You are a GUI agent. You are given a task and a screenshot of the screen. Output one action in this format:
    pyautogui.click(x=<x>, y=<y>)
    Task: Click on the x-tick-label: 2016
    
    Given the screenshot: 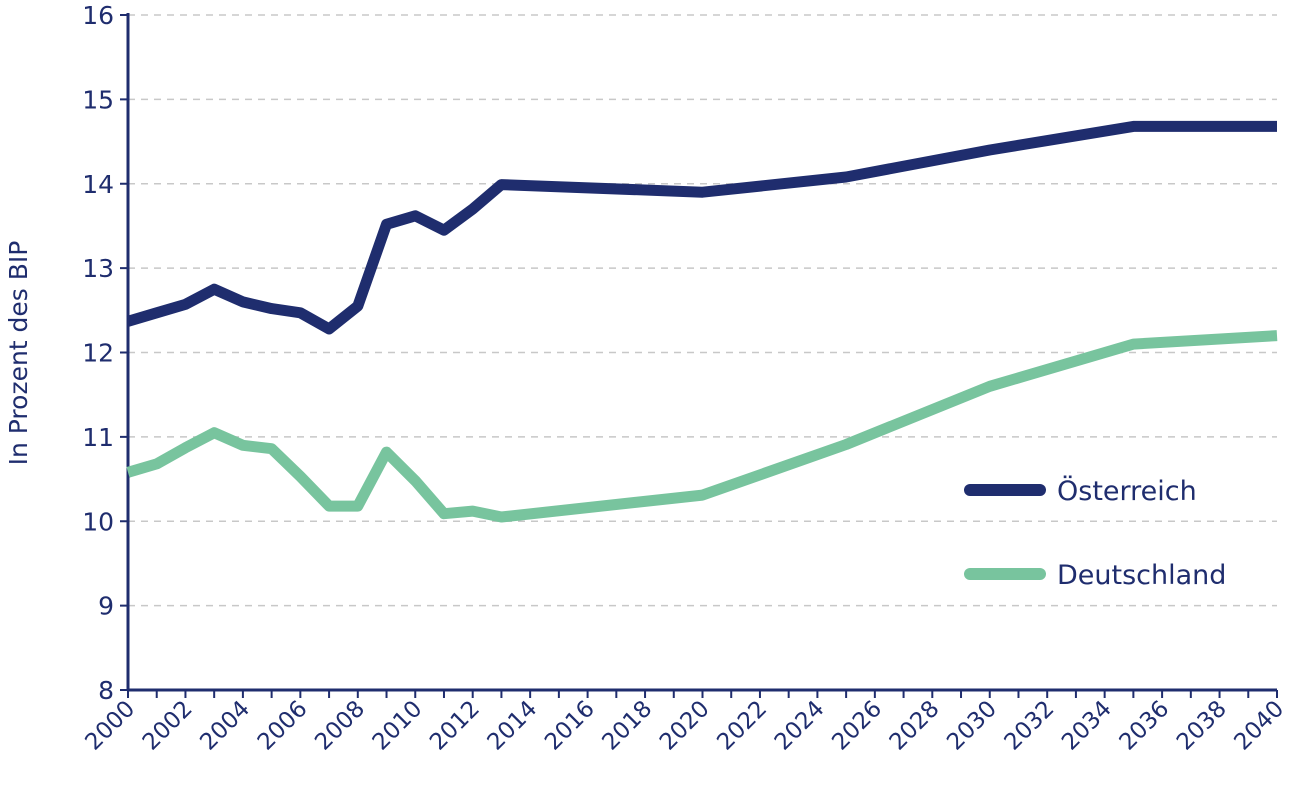 What is the action you would take?
    pyautogui.click(x=570, y=726)
    